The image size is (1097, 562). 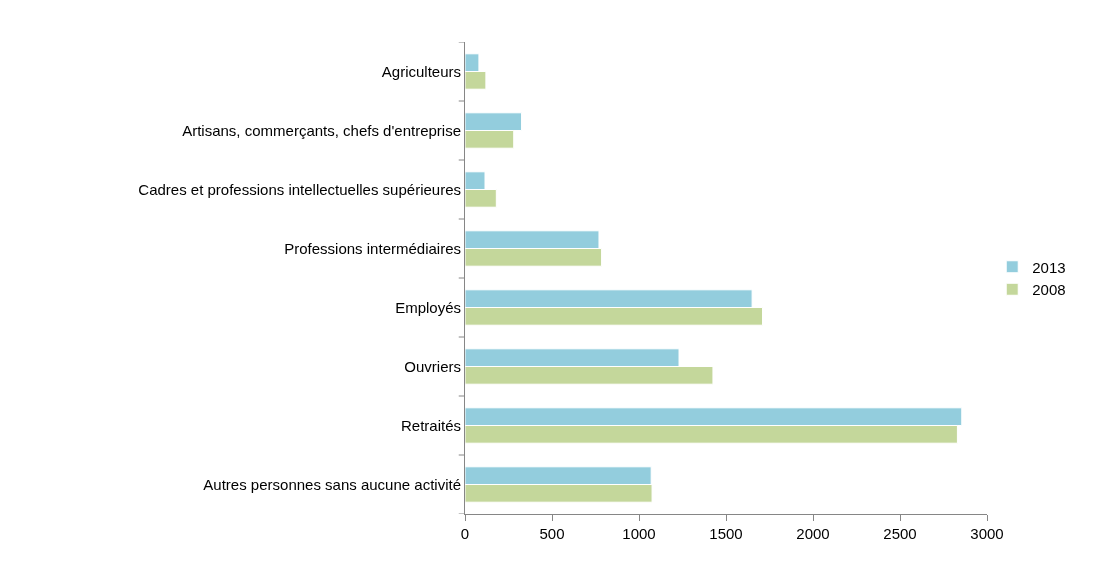 I want to click on x-tick-label: 2000, so click(x=813, y=533).